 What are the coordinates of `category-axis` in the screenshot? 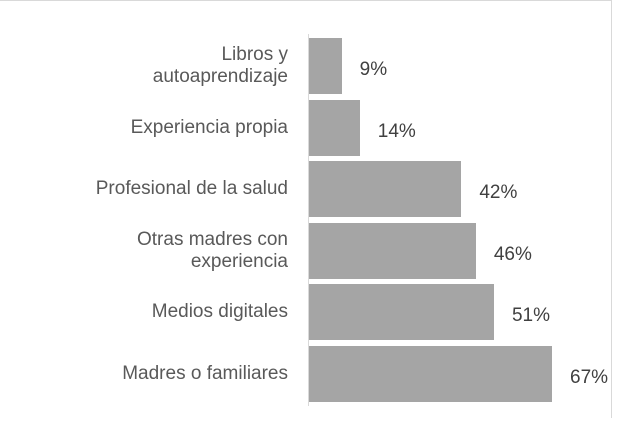 It's located at (308, 220).